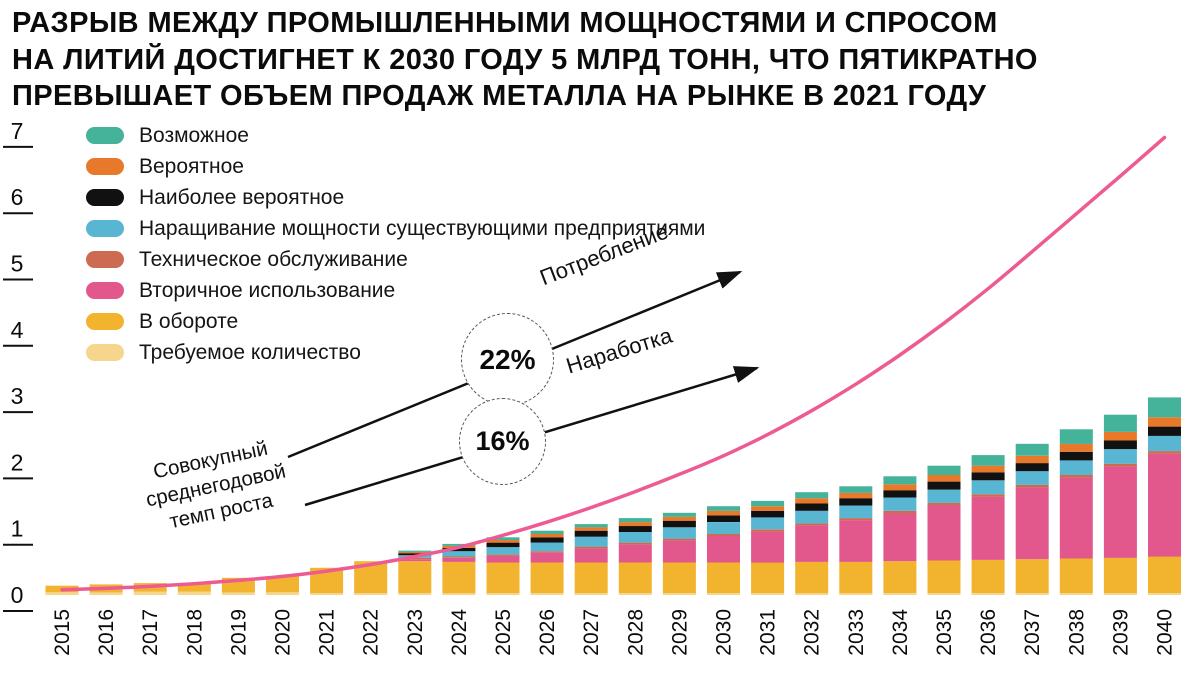  What do you see at coordinates (635, 632) in the screenshot?
I see `x-tick-label: 2028` at bounding box center [635, 632].